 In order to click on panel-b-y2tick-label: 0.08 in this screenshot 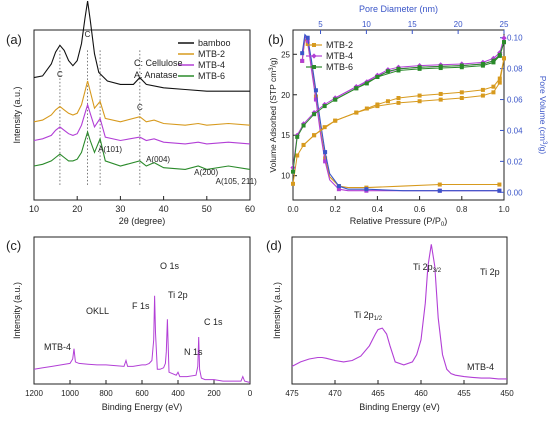, I will do `click(515, 69)`.